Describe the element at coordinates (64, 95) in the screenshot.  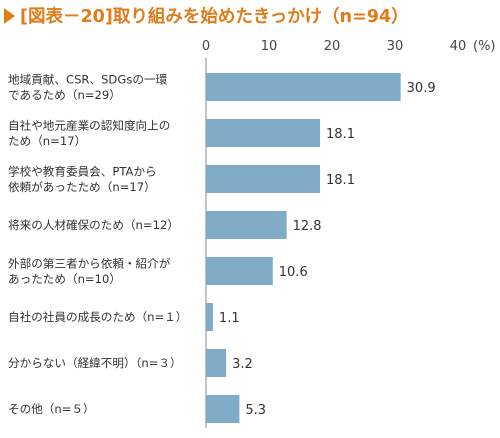
I see `category-label: であるため（n=29）` at that location.